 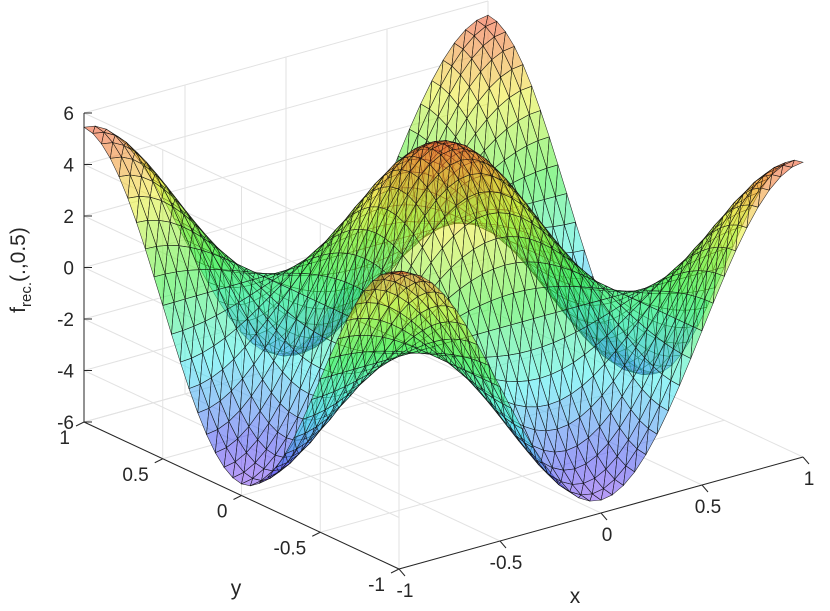 What do you see at coordinates (708, 507) in the screenshot?
I see `x-tick-label: 0.5` at bounding box center [708, 507].